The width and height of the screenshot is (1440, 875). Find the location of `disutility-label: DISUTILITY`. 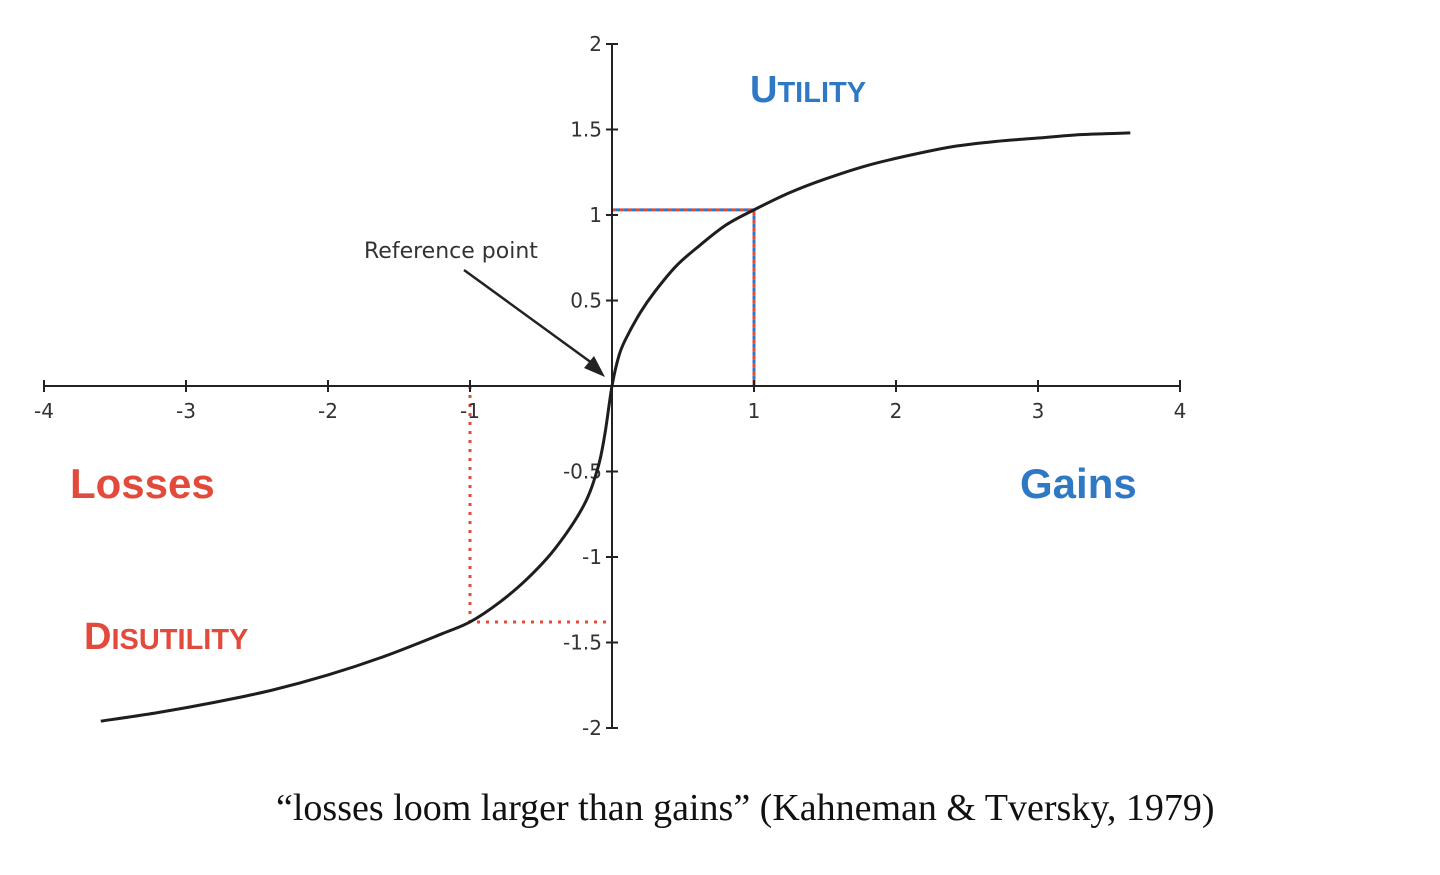

disutility-label: DISUTILITY is located at coordinates (166, 637).